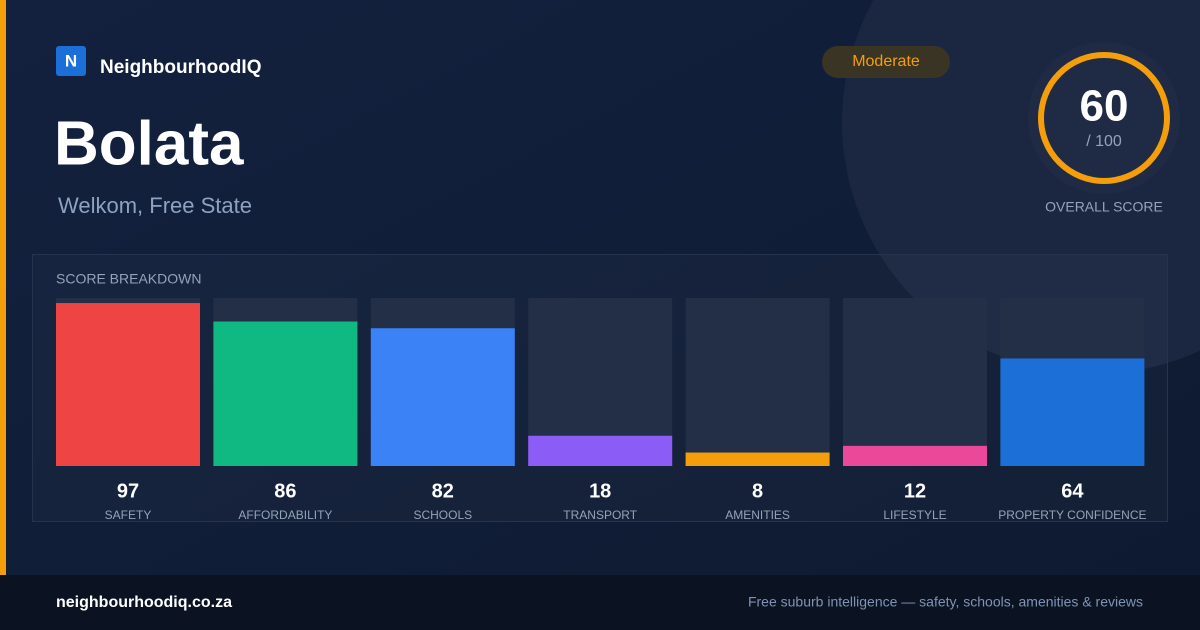  I want to click on score-bg, so click(1104, 118).